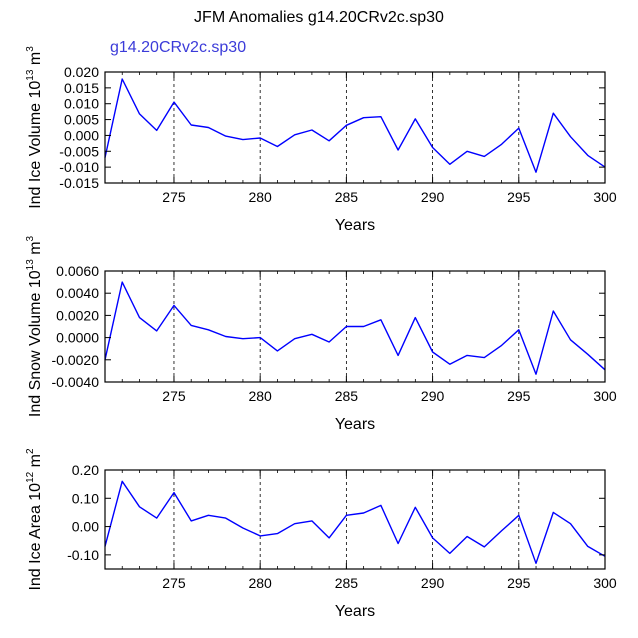  I want to click on panel-3-ytick-label-1: 0.10, so click(85, 498).